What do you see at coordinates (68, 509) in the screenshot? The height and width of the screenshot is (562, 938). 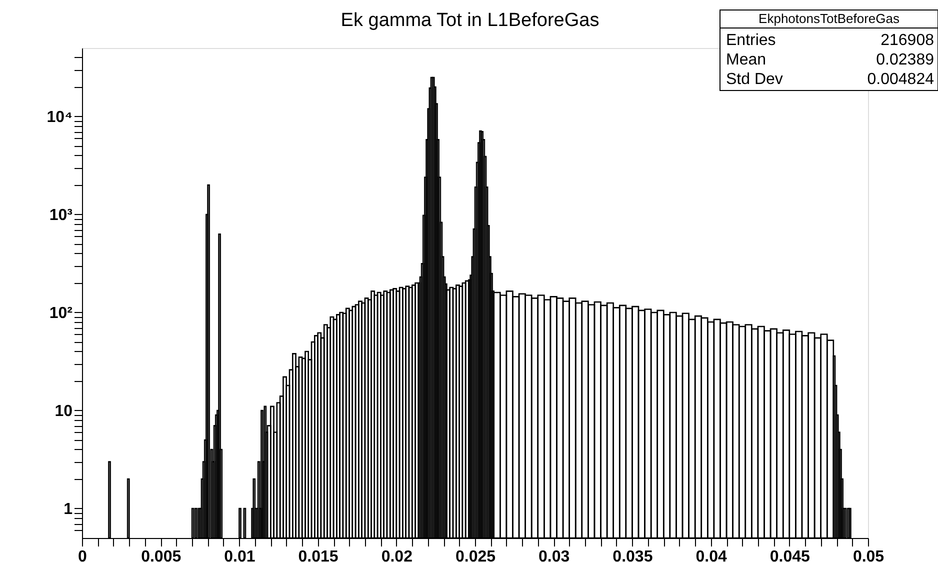 I see `y-tick-label: 1` at bounding box center [68, 509].